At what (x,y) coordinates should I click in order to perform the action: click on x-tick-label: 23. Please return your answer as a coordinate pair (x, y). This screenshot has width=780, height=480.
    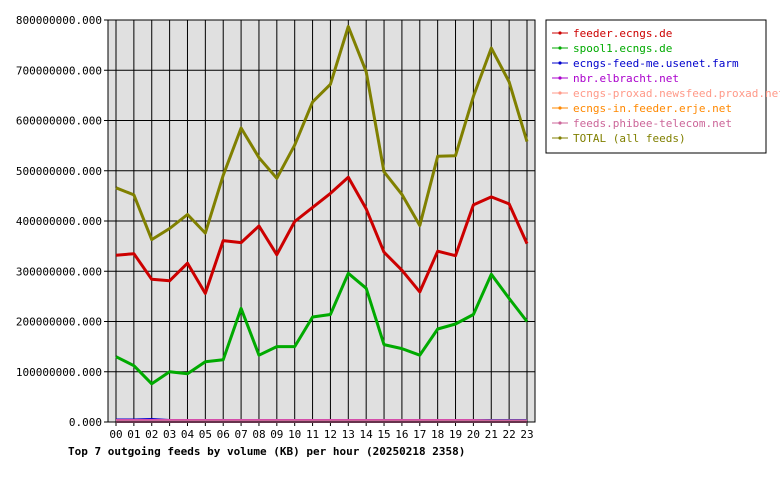
    Looking at the image, I should click on (526, 434).